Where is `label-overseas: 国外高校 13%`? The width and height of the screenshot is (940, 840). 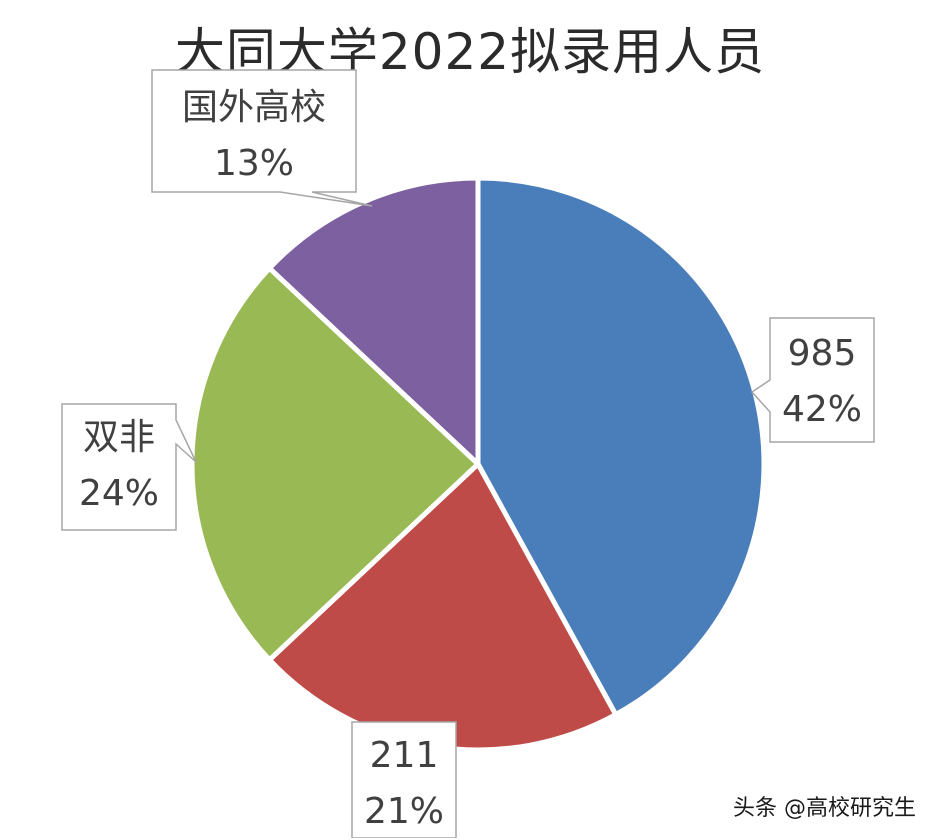 label-overseas: 国外高校 13% is located at coordinates (254, 136).